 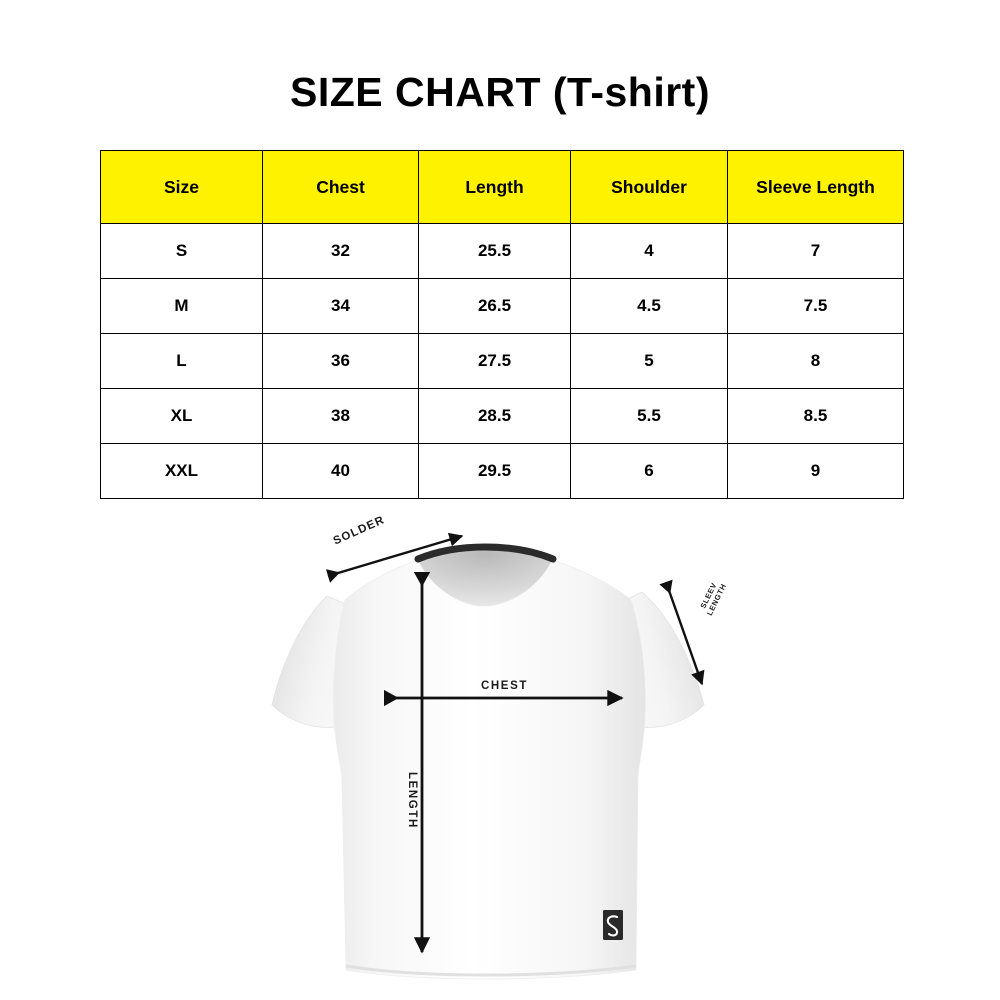 I want to click on cell-shoulder: 5, so click(x=649, y=361).